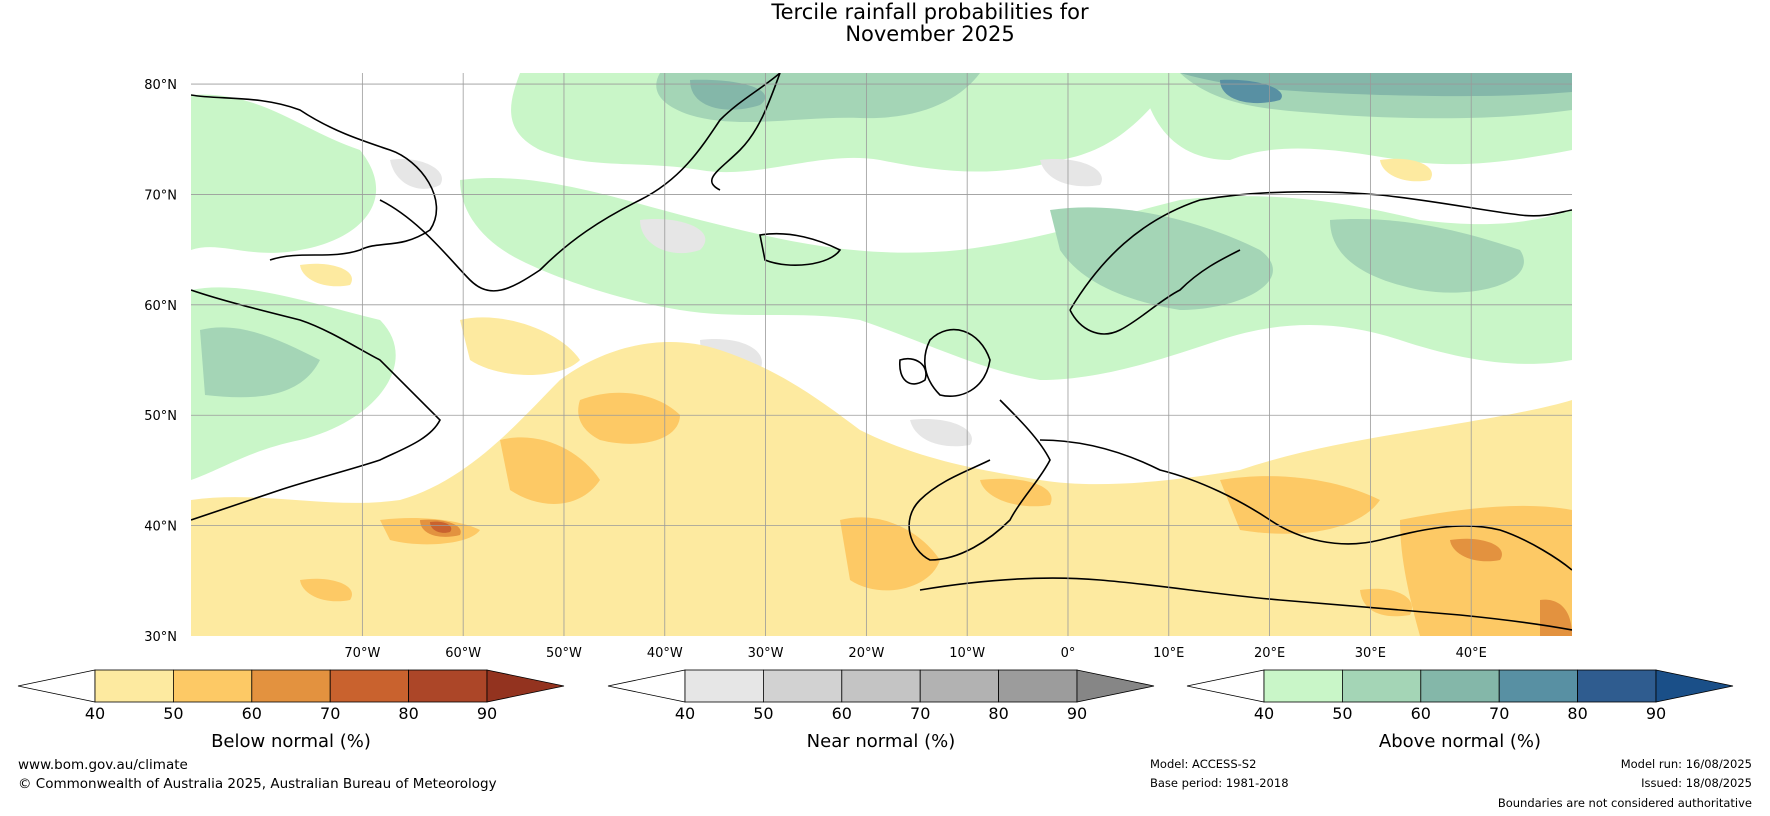 The image size is (1770, 816). I want to click on longitude-label: 70°W, so click(362, 653).